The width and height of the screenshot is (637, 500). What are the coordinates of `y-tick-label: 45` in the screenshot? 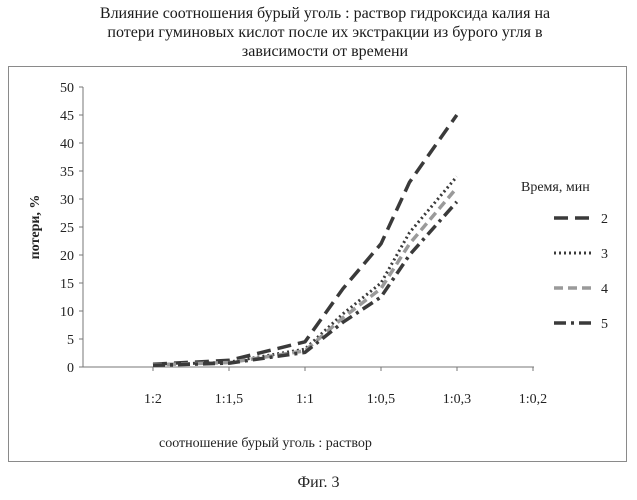 It's located at (67, 116).